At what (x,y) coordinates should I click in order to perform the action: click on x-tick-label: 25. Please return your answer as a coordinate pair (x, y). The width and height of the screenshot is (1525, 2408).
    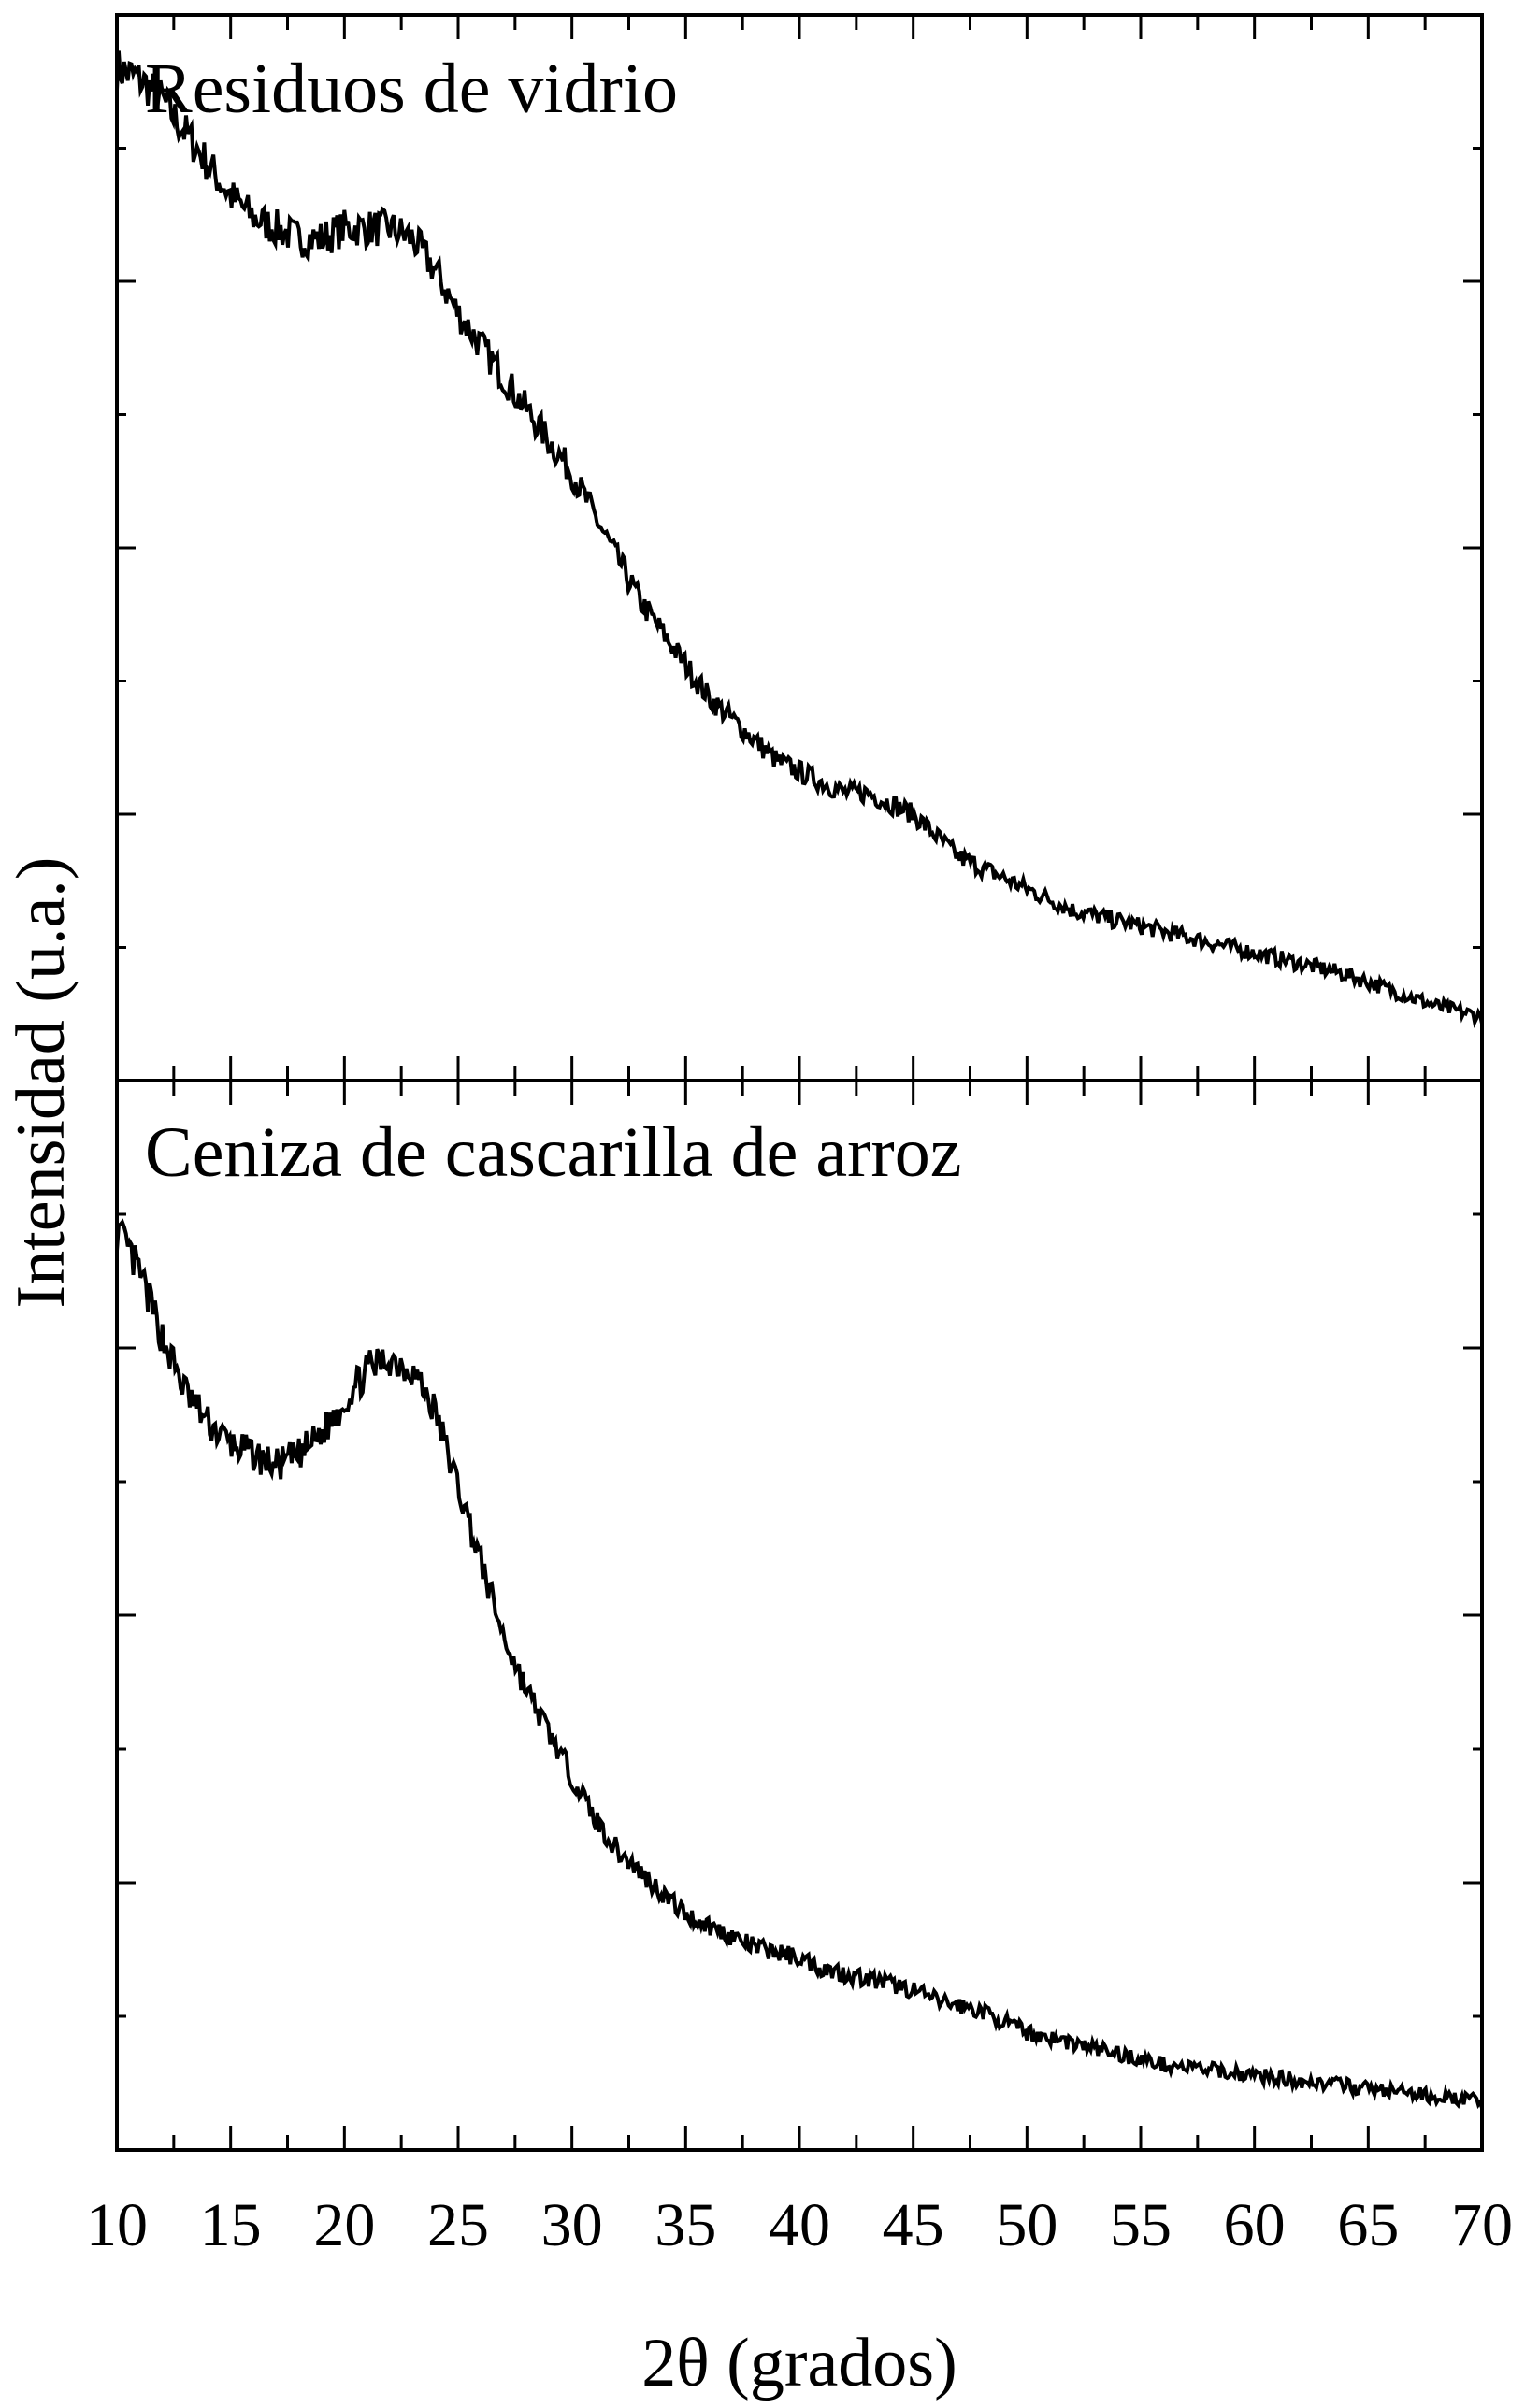
    Looking at the image, I should click on (458, 2225).